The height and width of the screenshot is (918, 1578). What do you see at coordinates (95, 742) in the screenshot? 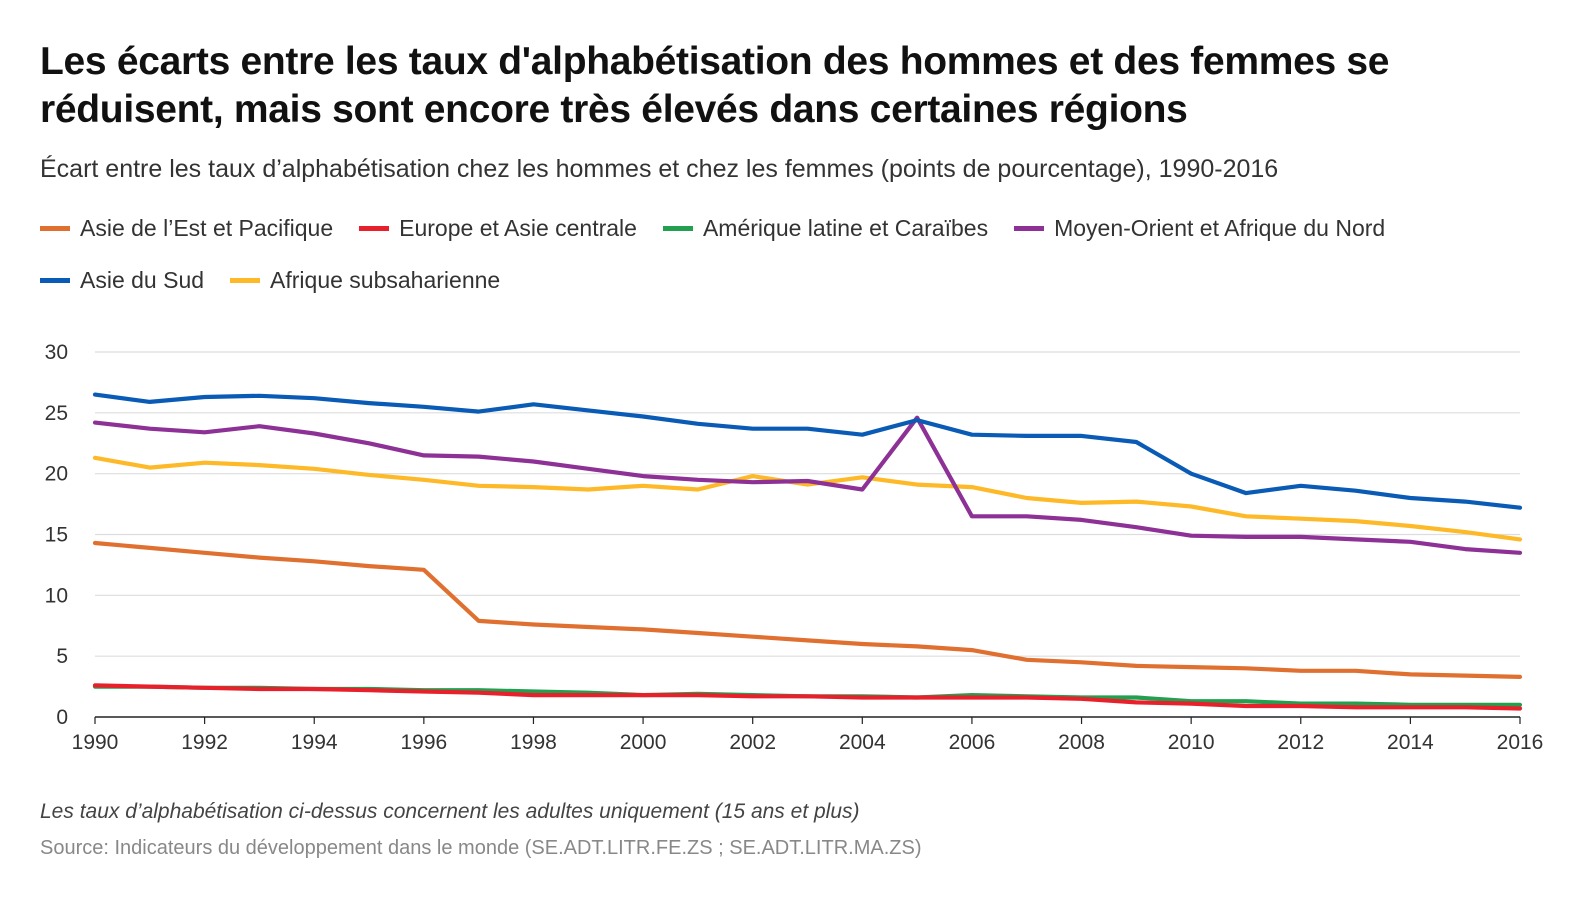
I see `x-tick-label: 1990` at bounding box center [95, 742].